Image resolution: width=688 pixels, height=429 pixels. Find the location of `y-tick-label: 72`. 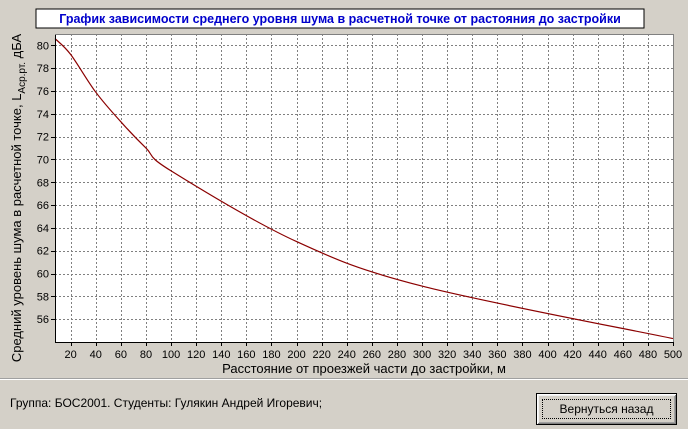

y-tick-label: 72 is located at coordinates (43, 138).